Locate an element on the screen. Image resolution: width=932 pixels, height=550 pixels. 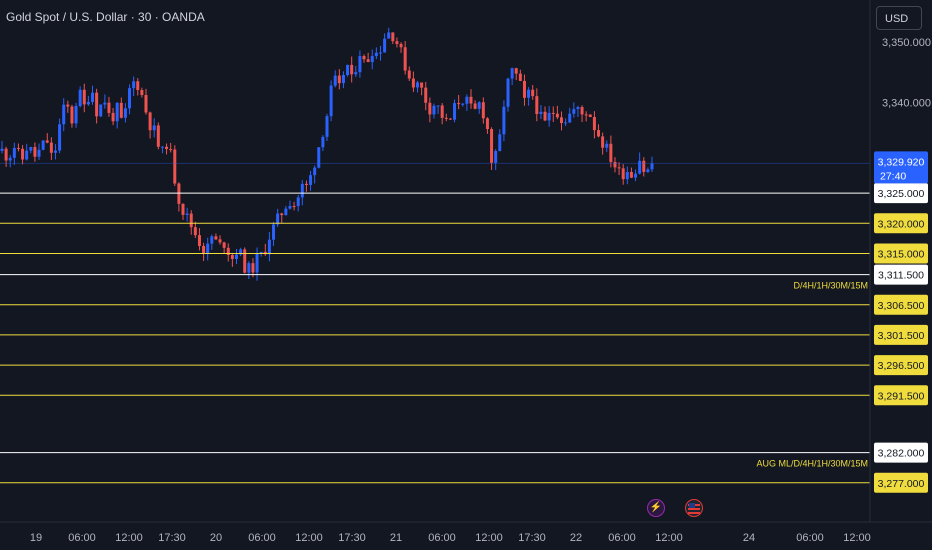
level-annotation: D/4H/1H/30M/15M is located at coordinates (830, 286).